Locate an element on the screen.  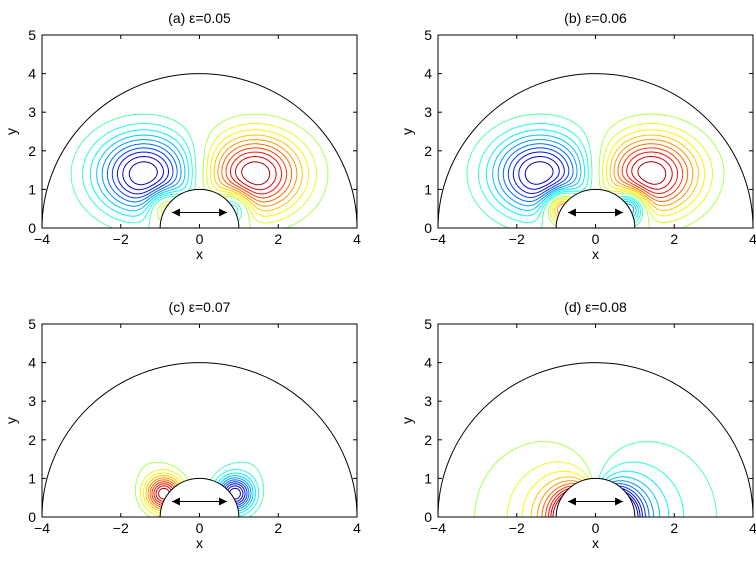
panel-title: (c) ε=0.07 is located at coordinates (200, 307).